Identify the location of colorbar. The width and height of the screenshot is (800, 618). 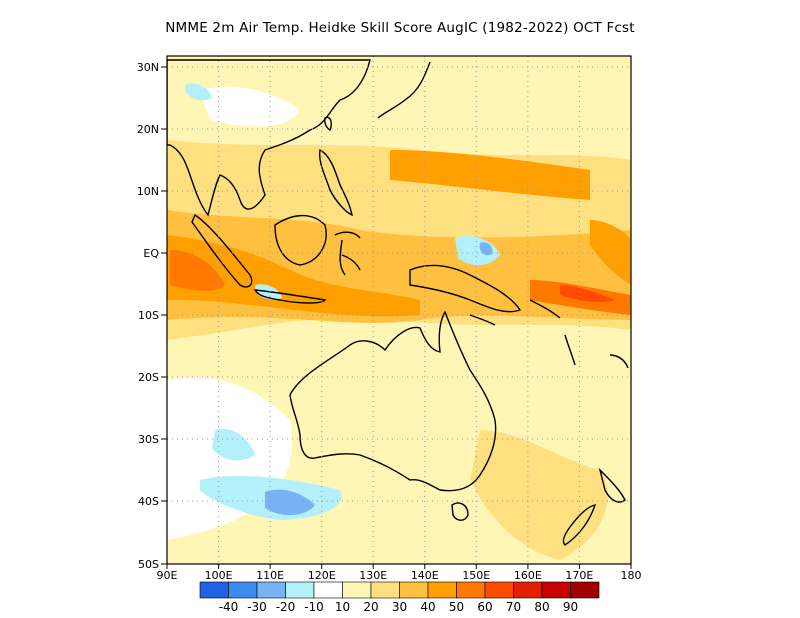
(399, 590).